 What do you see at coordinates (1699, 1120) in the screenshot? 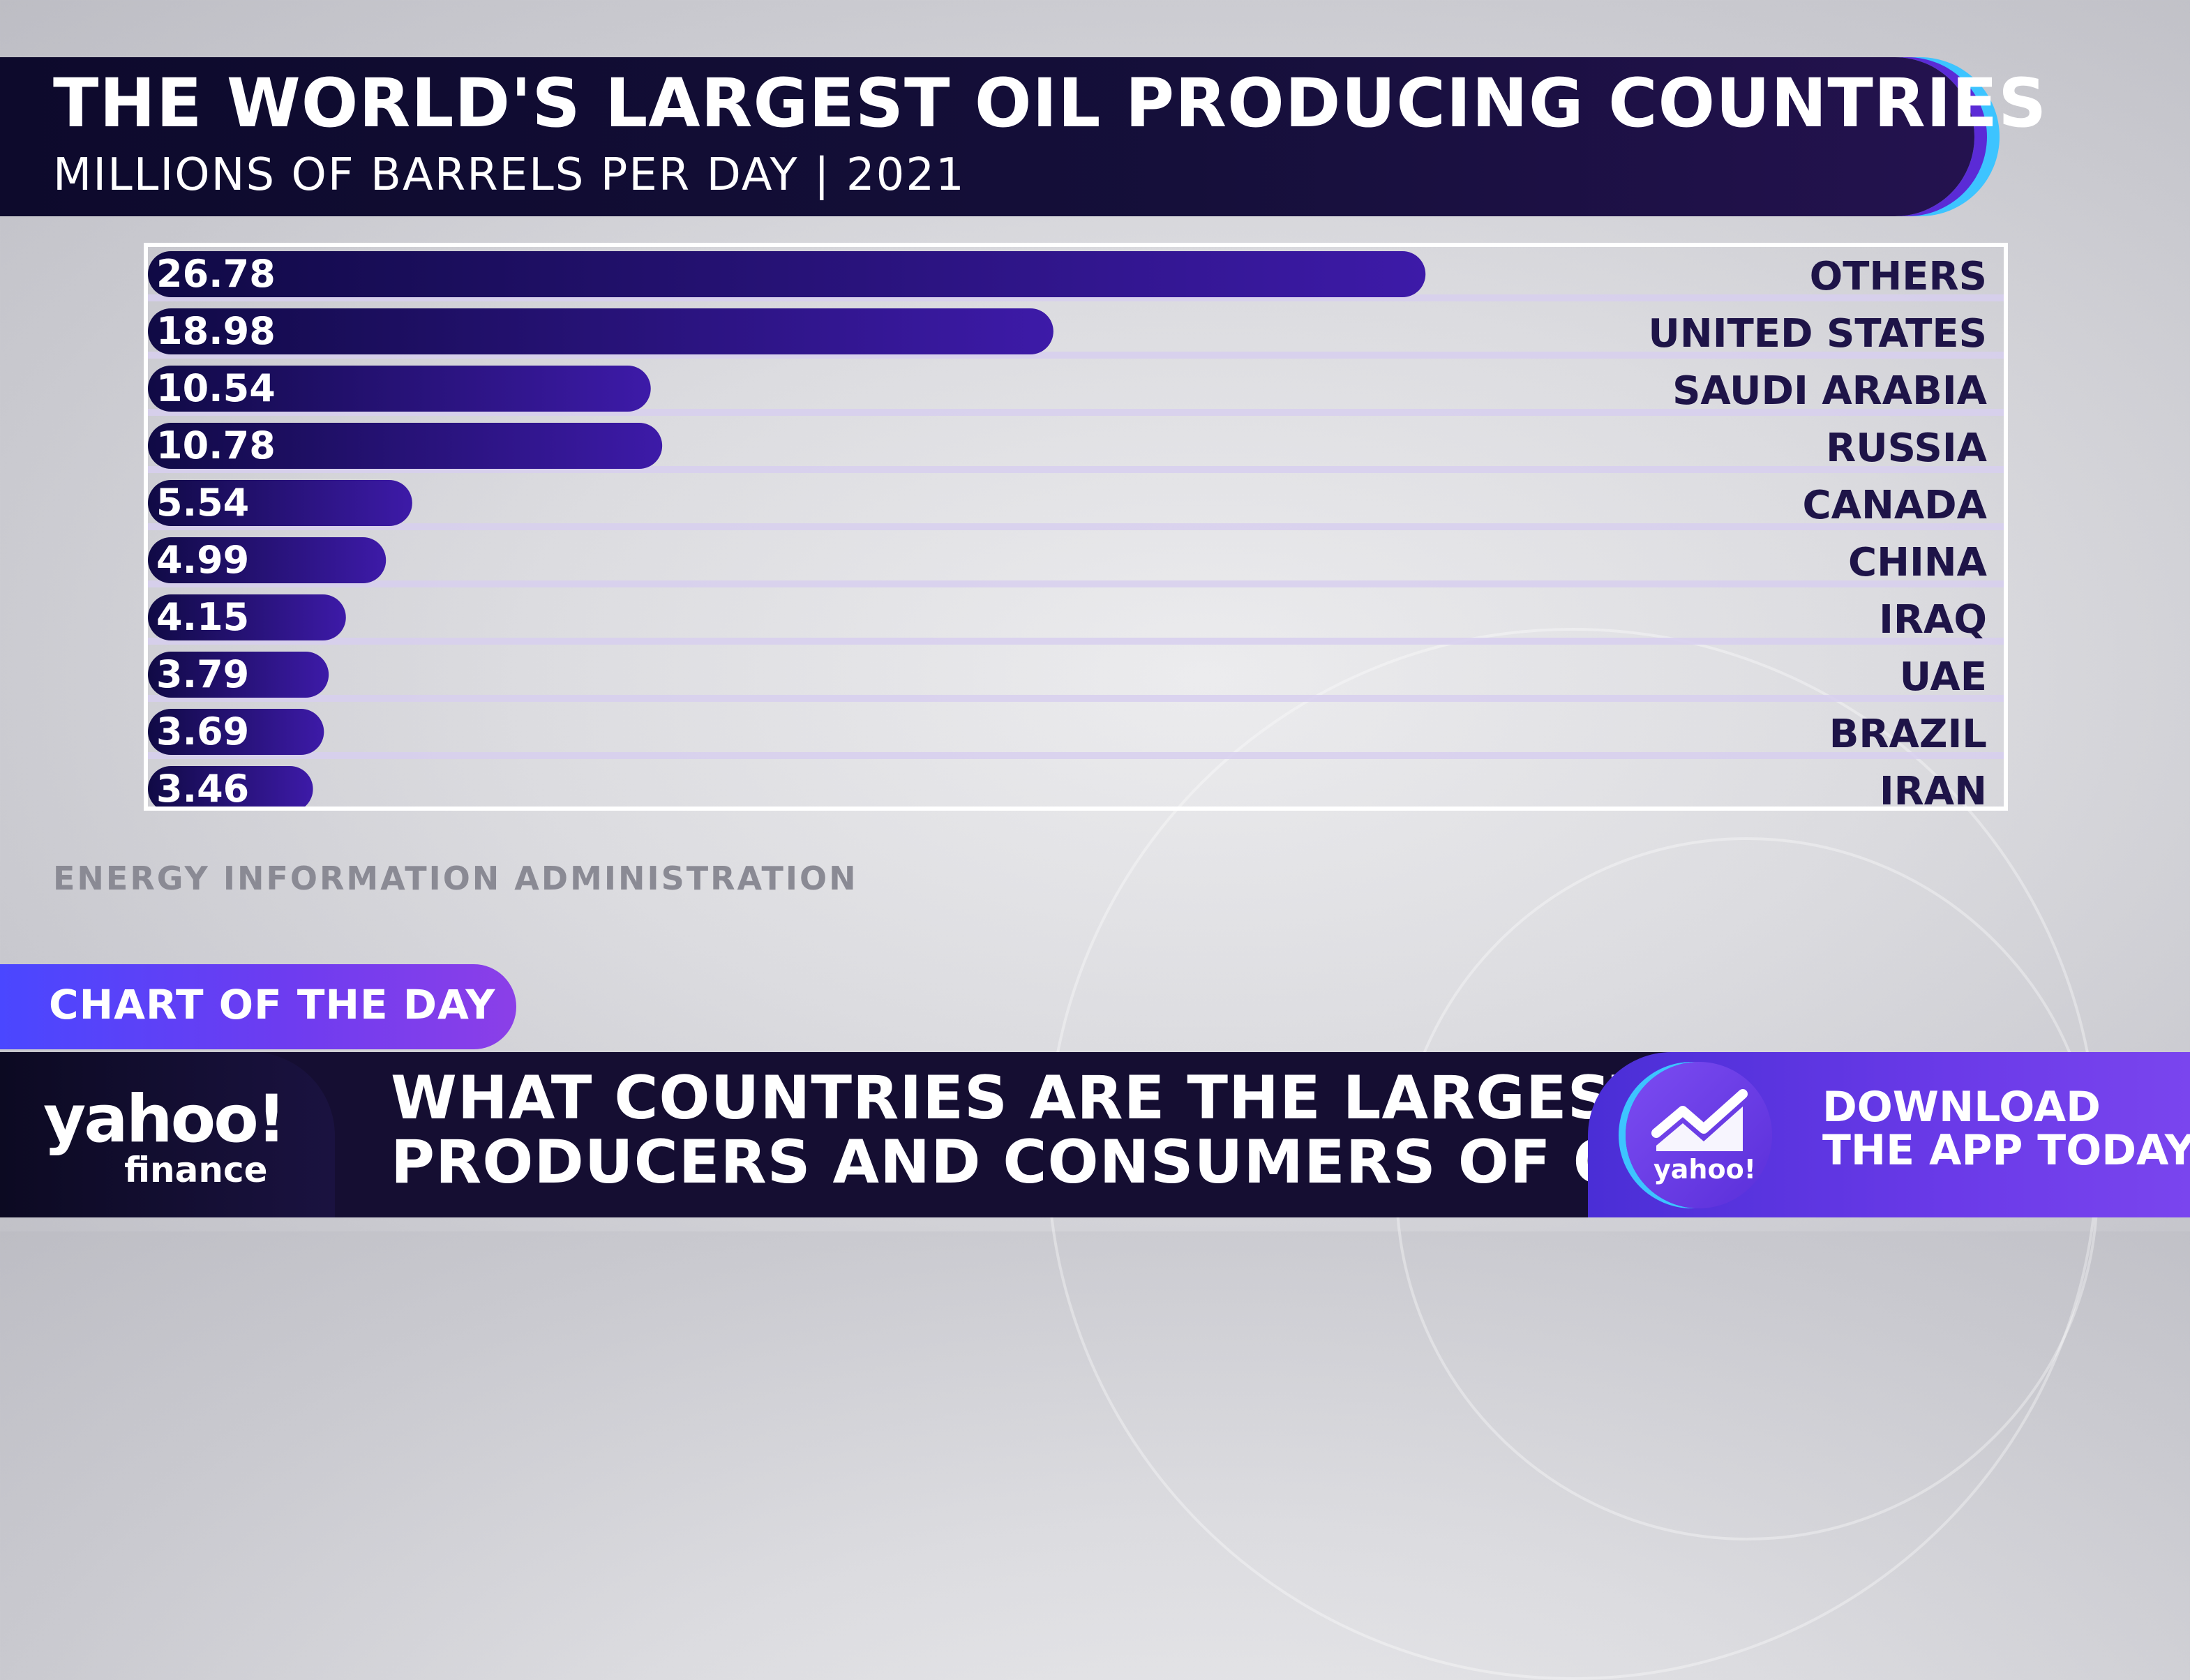
I see `chart-up-icon` at bounding box center [1699, 1120].